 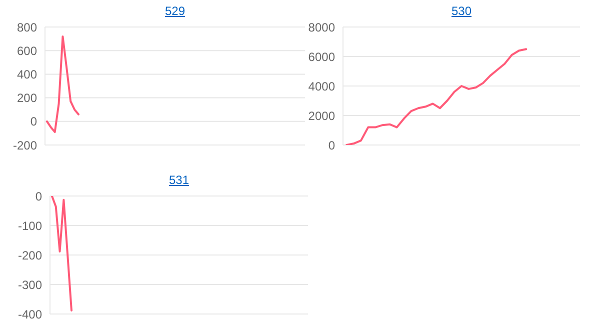 What do you see at coordinates (30, 285) in the screenshot?
I see `y-tick-label: -300` at bounding box center [30, 285].